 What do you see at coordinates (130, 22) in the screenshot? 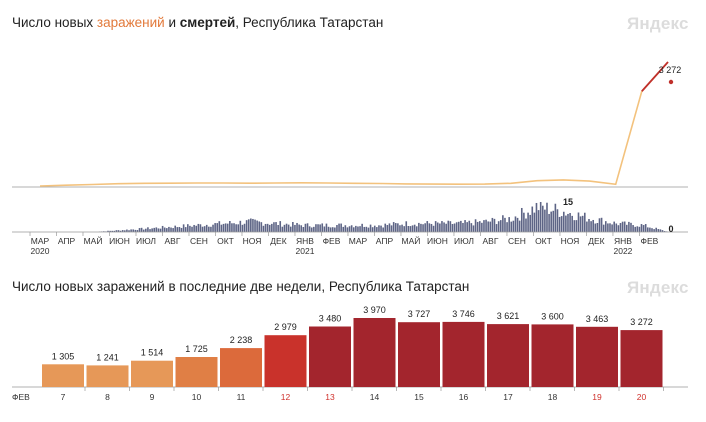
I see `title-infections: заражений` at bounding box center [130, 22].